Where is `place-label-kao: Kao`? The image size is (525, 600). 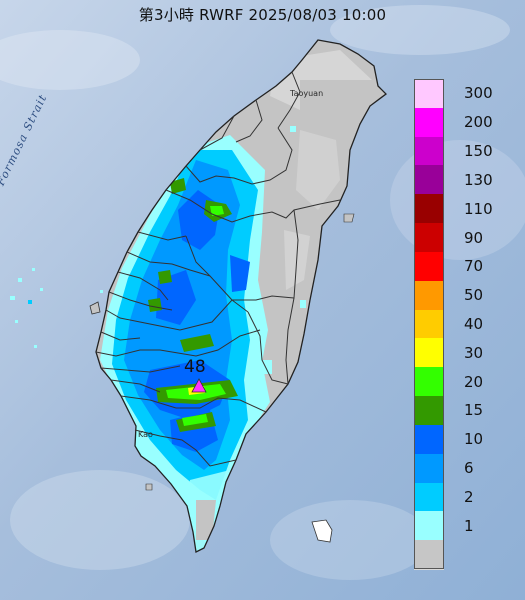 place-label-kao: Kao is located at coordinates (145, 434).